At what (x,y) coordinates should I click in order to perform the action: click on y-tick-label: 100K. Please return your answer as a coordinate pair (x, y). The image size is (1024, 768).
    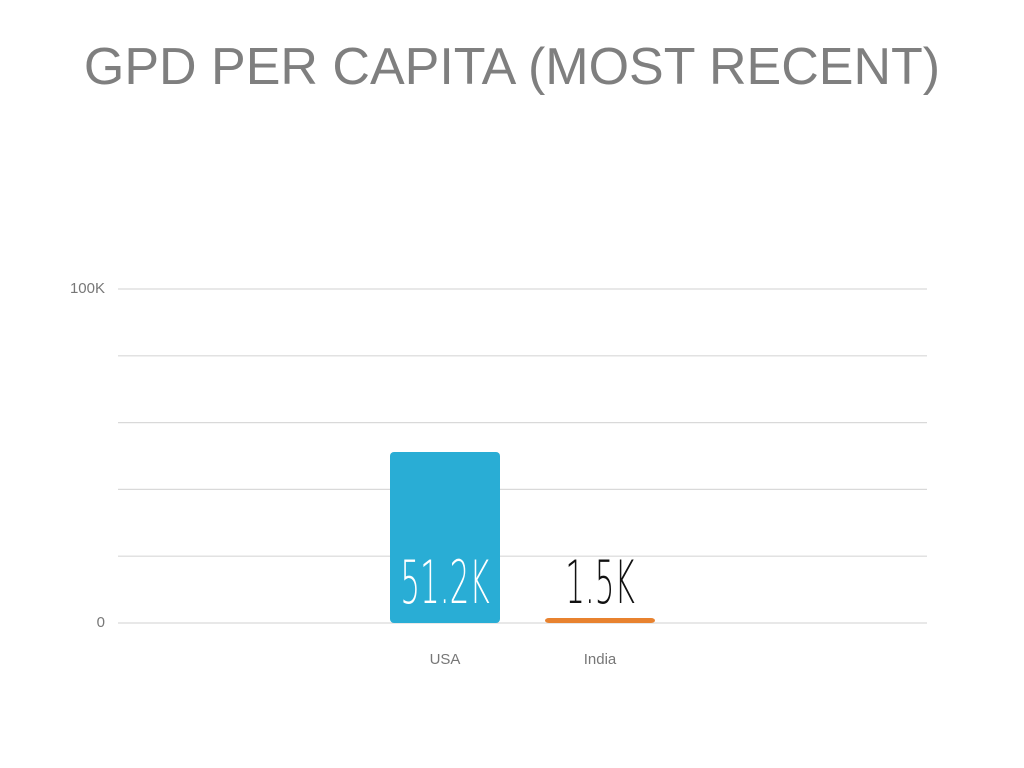
    Looking at the image, I should click on (87, 288).